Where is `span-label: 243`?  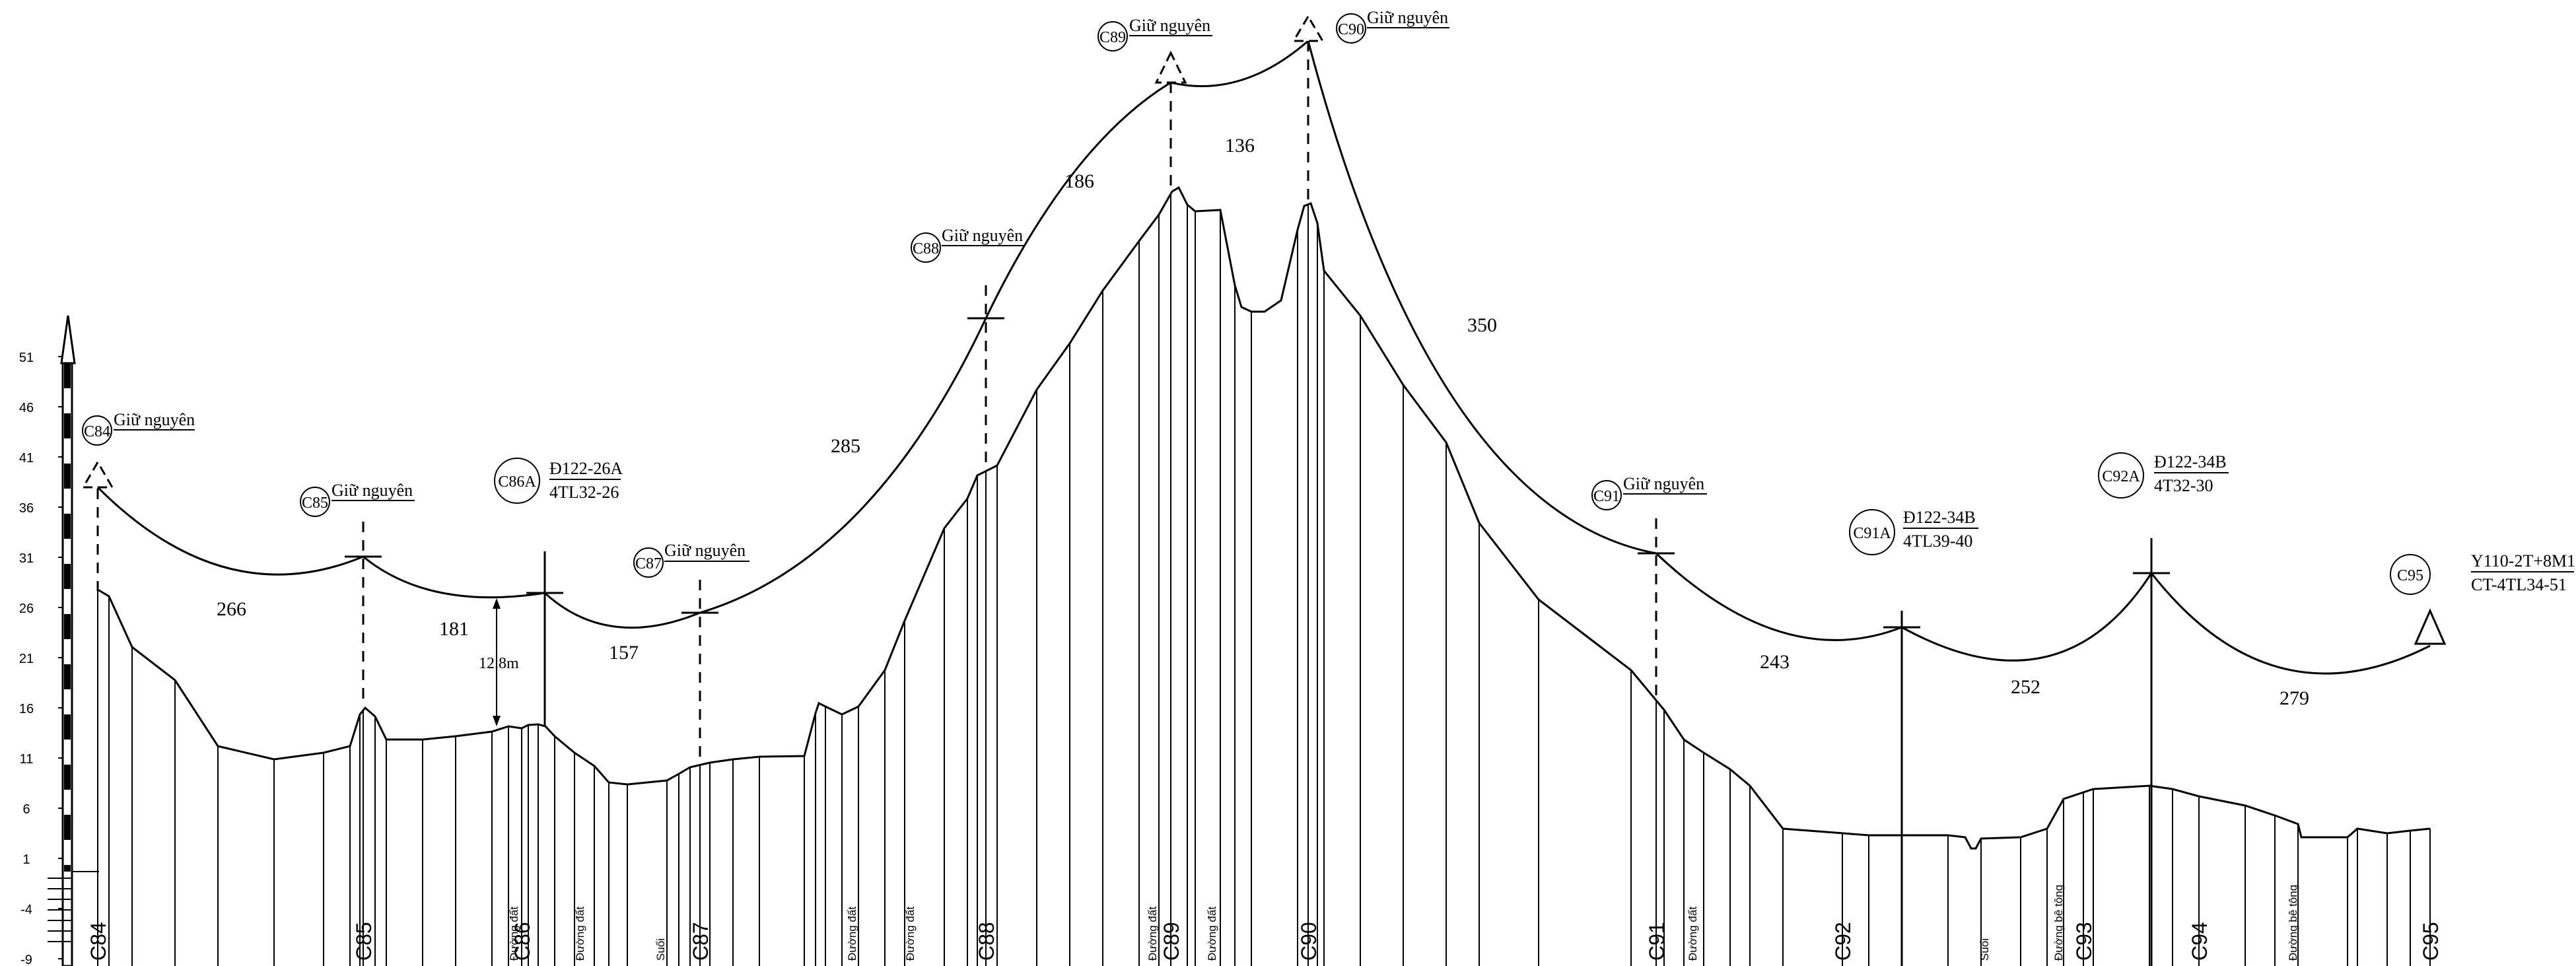
span-label: 243 is located at coordinates (1775, 662).